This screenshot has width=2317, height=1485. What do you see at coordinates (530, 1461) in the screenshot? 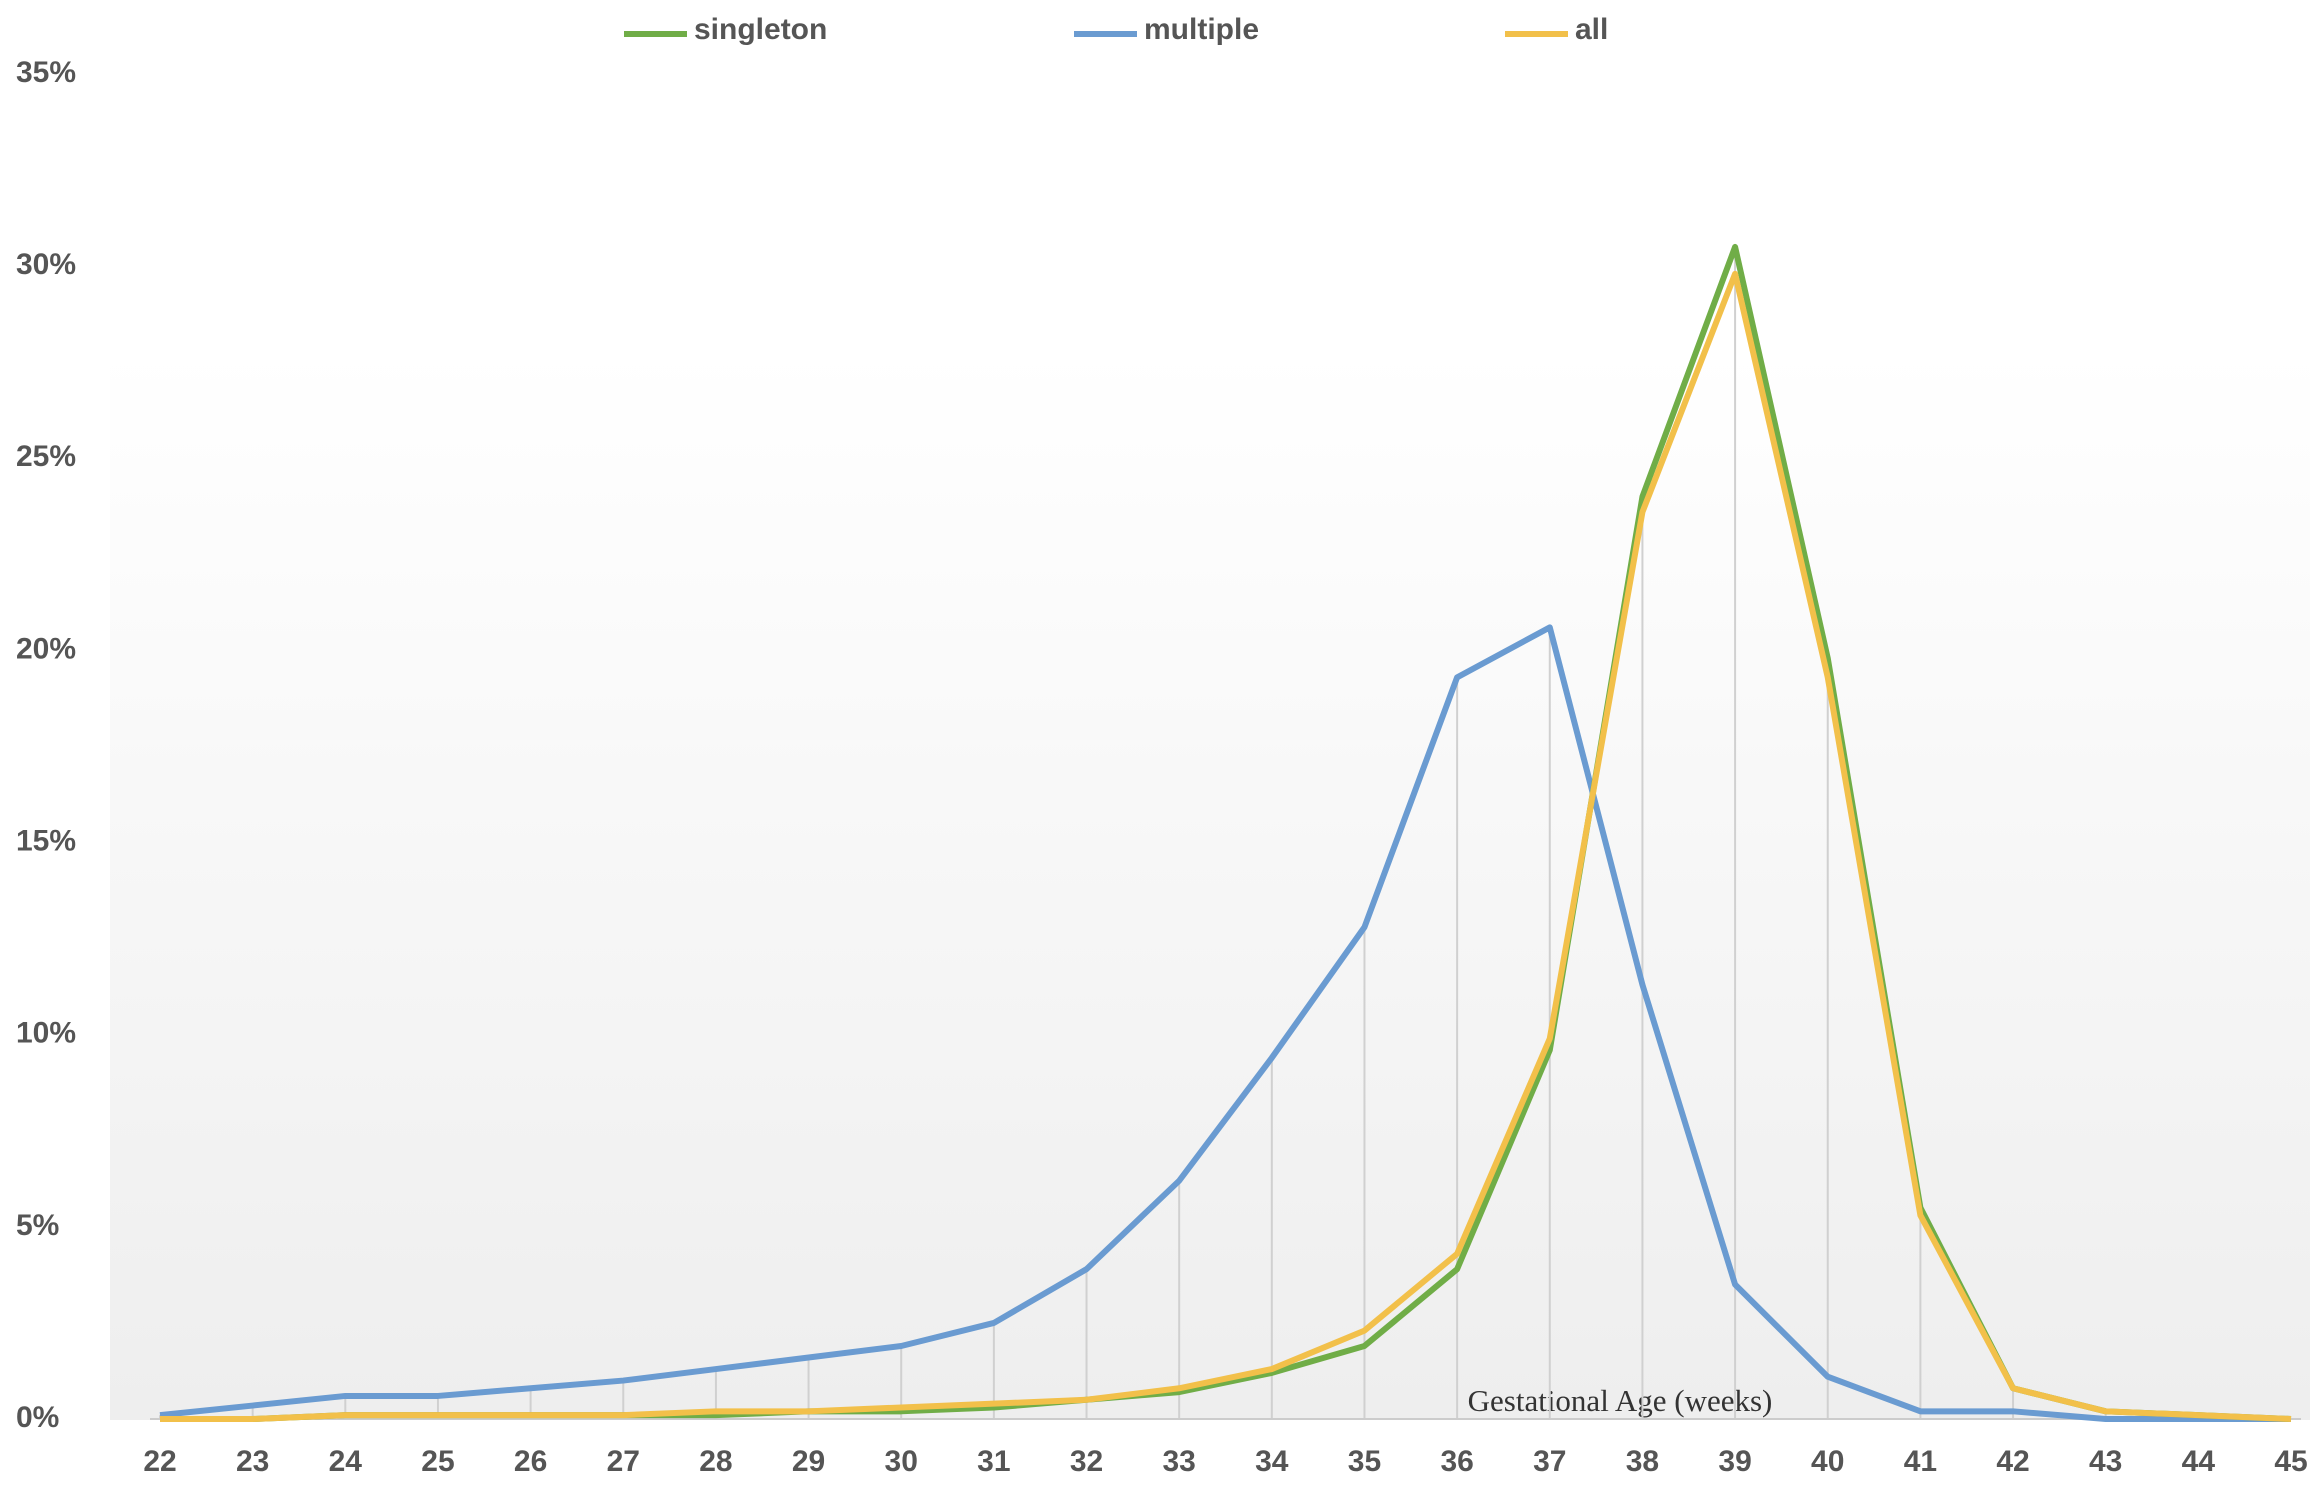
I see `x-tick-label: 26` at bounding box center [530, 1461].